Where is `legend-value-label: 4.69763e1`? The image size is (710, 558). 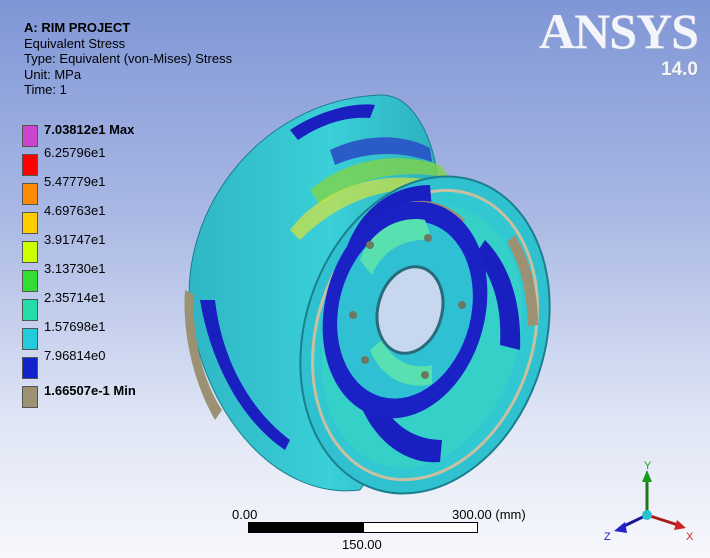
legend-value-label: 4.69763e1 is located at coordinates (75, 210).